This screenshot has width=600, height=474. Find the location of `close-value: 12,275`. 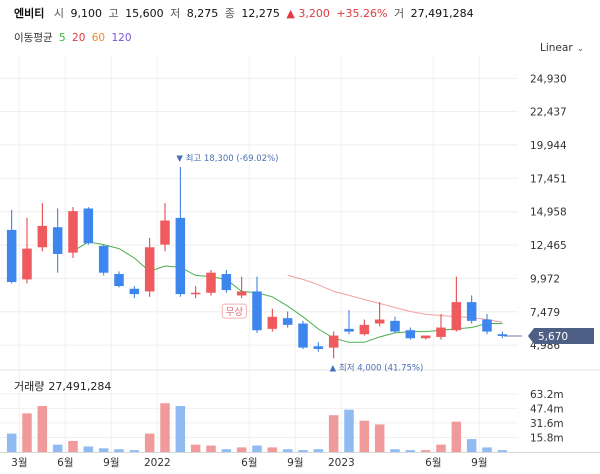

close-value: 12,275 is located at coordinates (260, 13).